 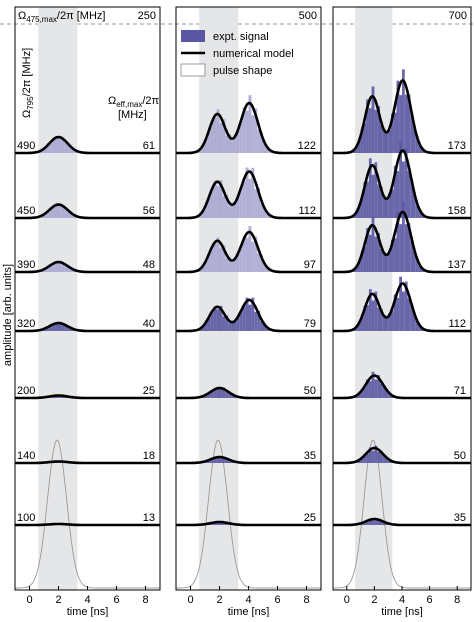 I want to click on omega-eff-value: 35, so click(x=460, y=518).